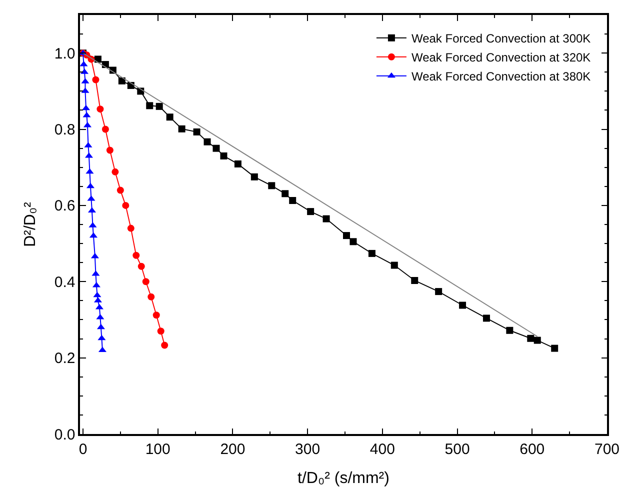  I want to click on x-tick-label: 500, so click(457, 449).